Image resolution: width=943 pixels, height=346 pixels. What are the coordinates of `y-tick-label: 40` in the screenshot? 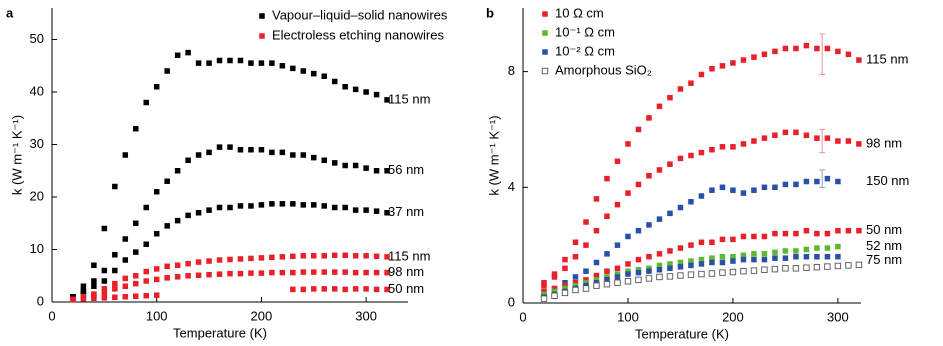 It's located at (37, 90).